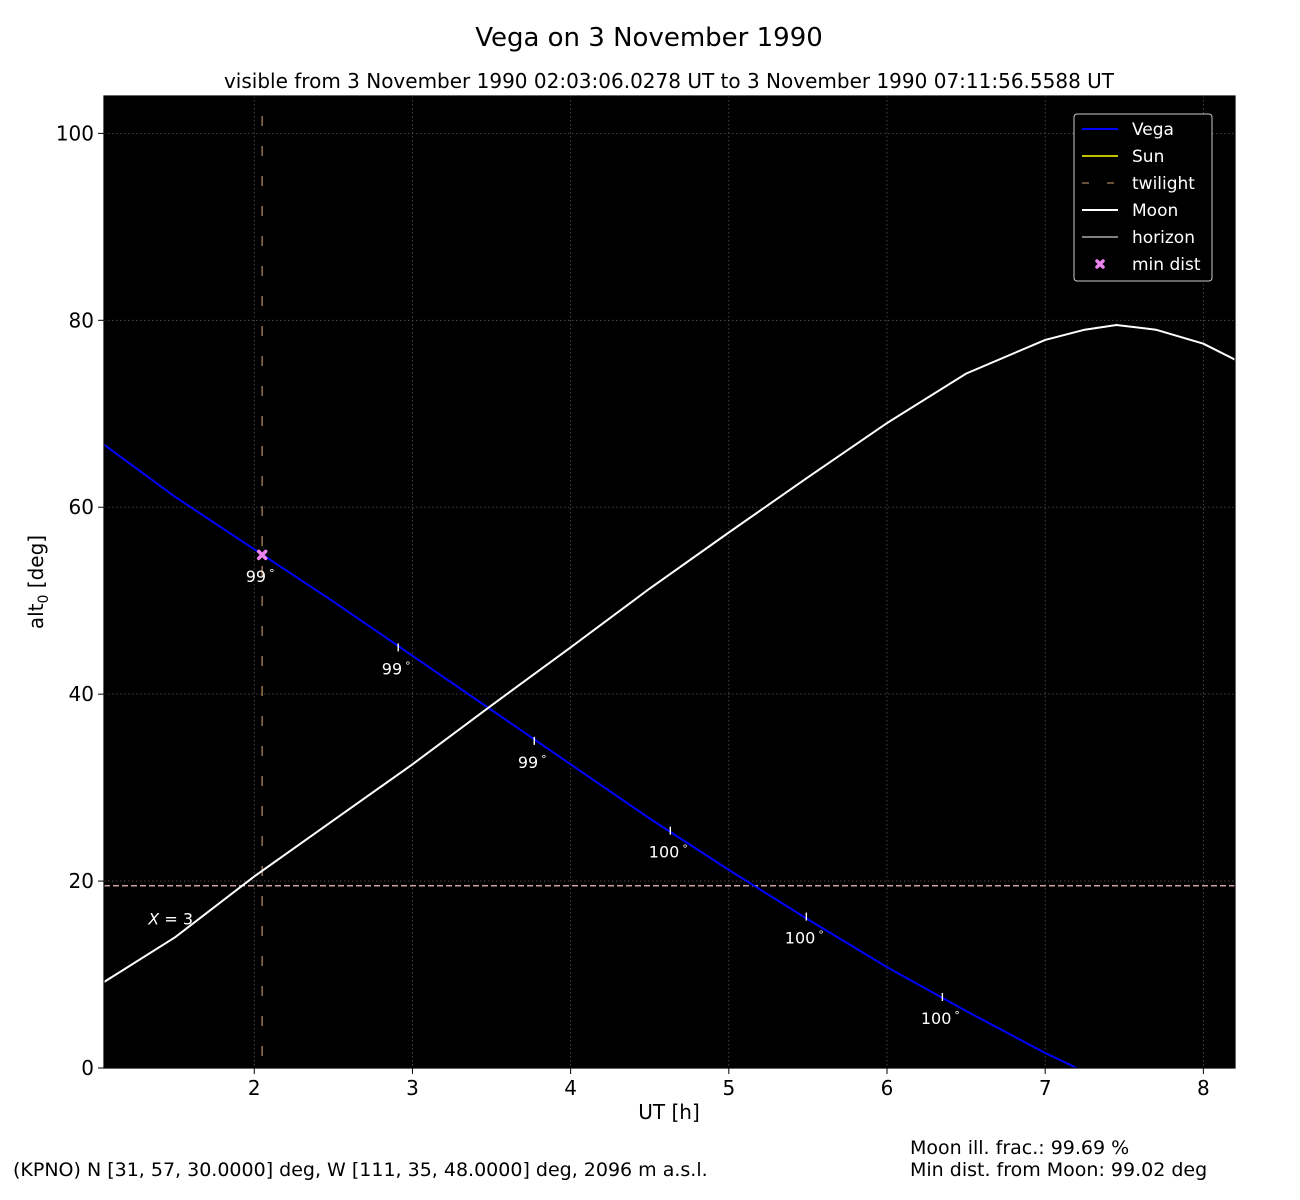 The height and width of the screenshot is (1200, 1300). I want to click on y-axis-label-sub: 0, so click(44, 599).